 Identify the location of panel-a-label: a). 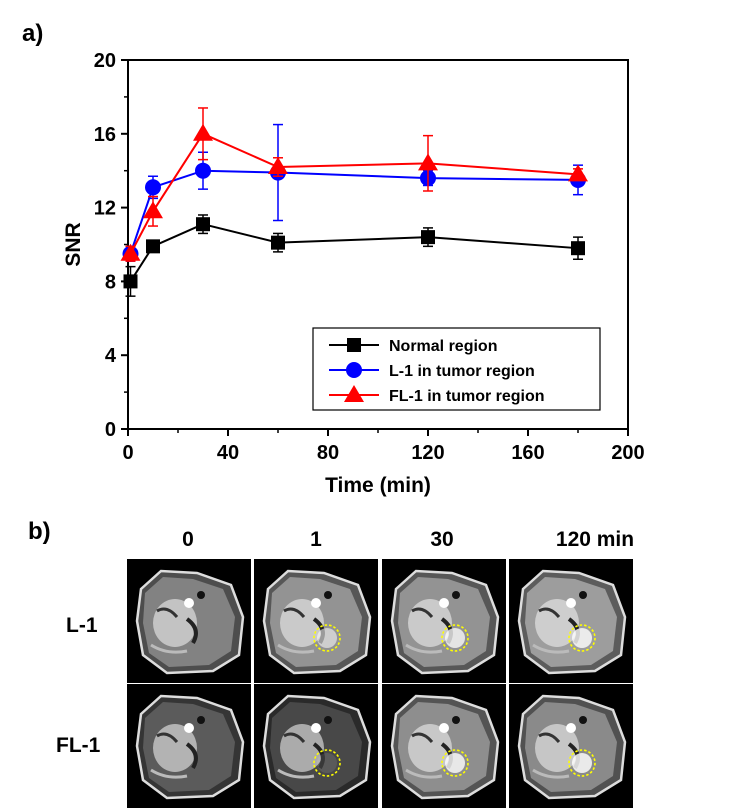
(33, 33).